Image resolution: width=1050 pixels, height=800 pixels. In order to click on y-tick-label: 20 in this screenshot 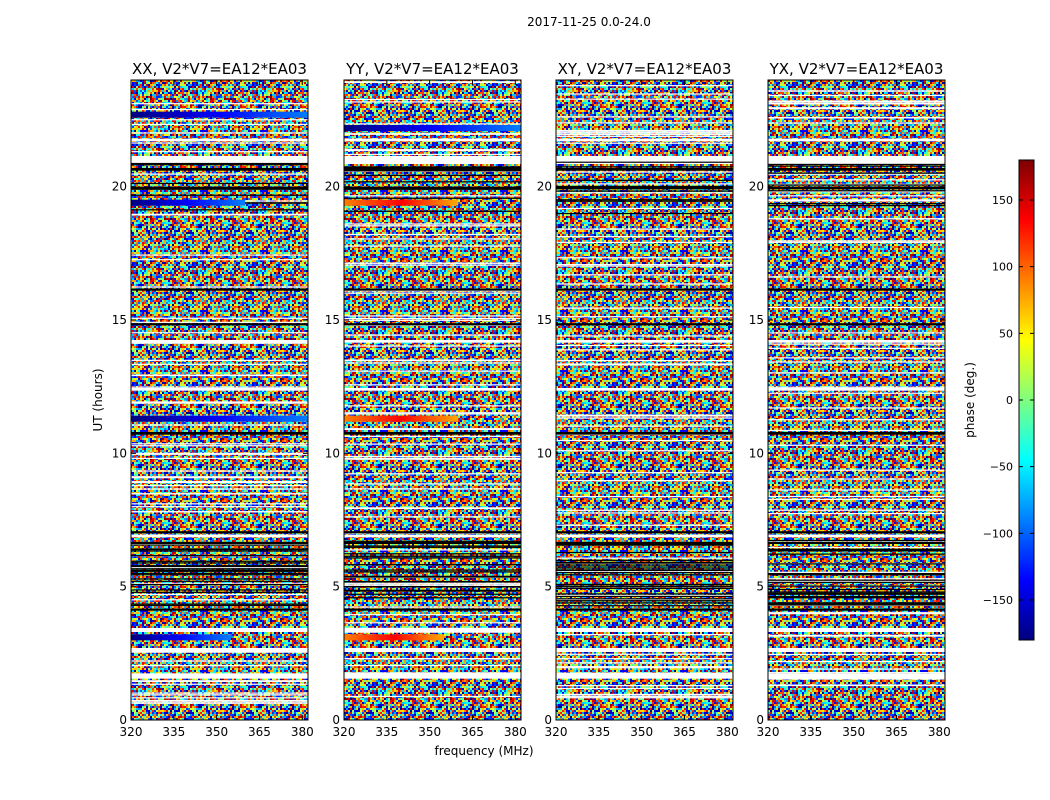, I will do `click(119, 187)`.